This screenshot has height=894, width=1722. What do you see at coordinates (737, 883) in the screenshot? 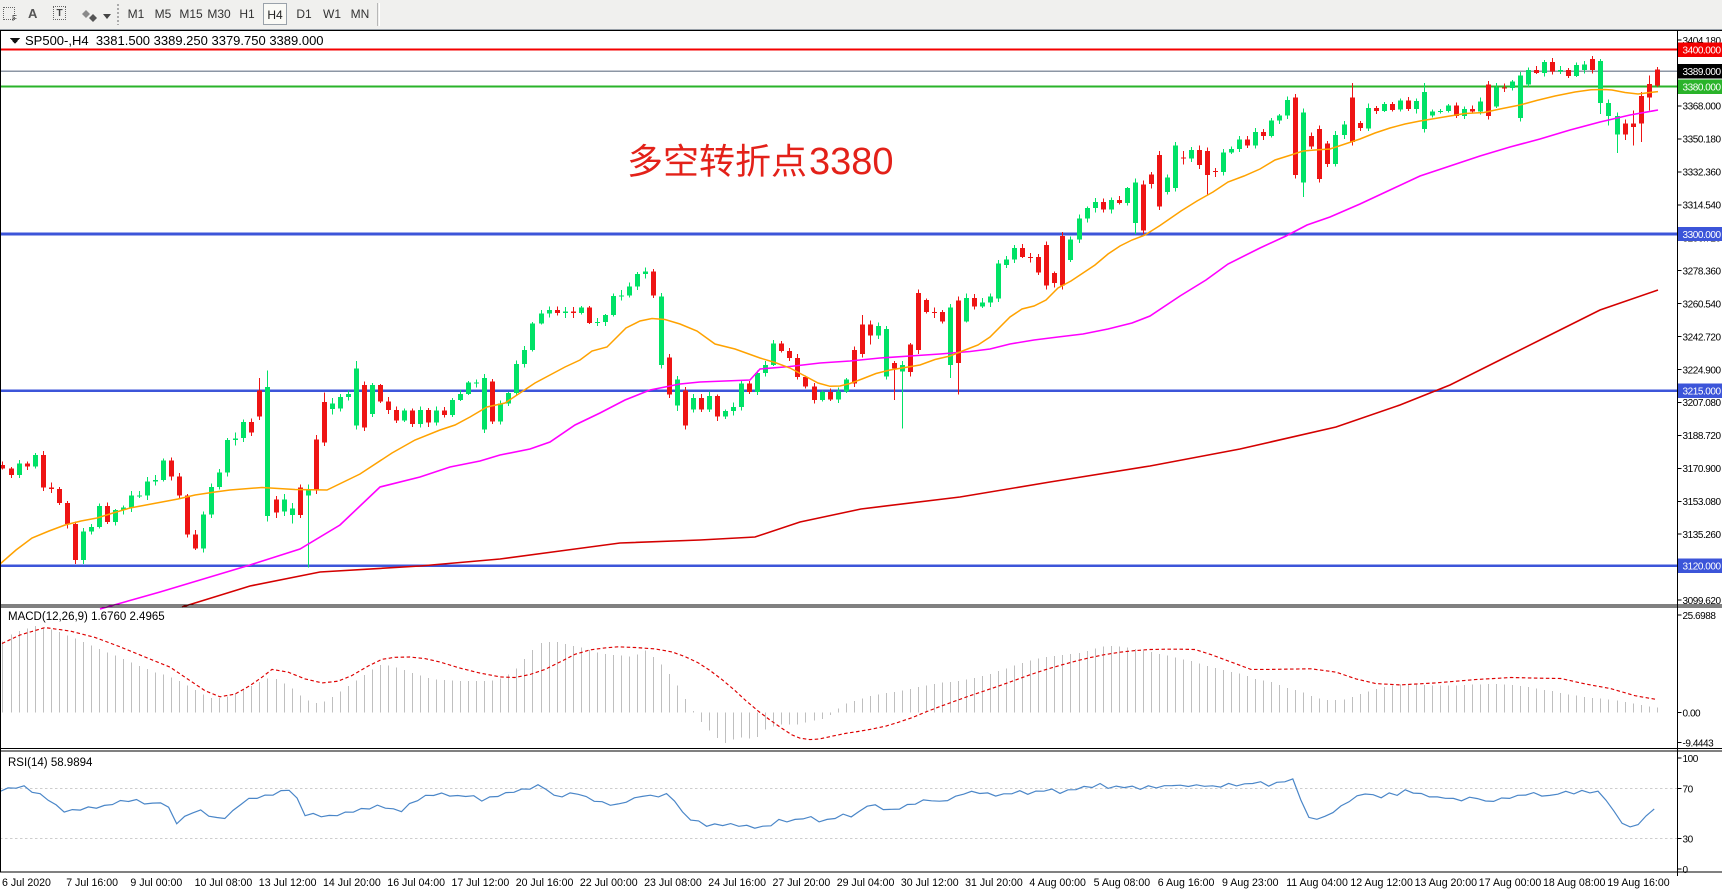
I see `svg-text: 24 Jul 16:00` at bounding box center [737, 883].